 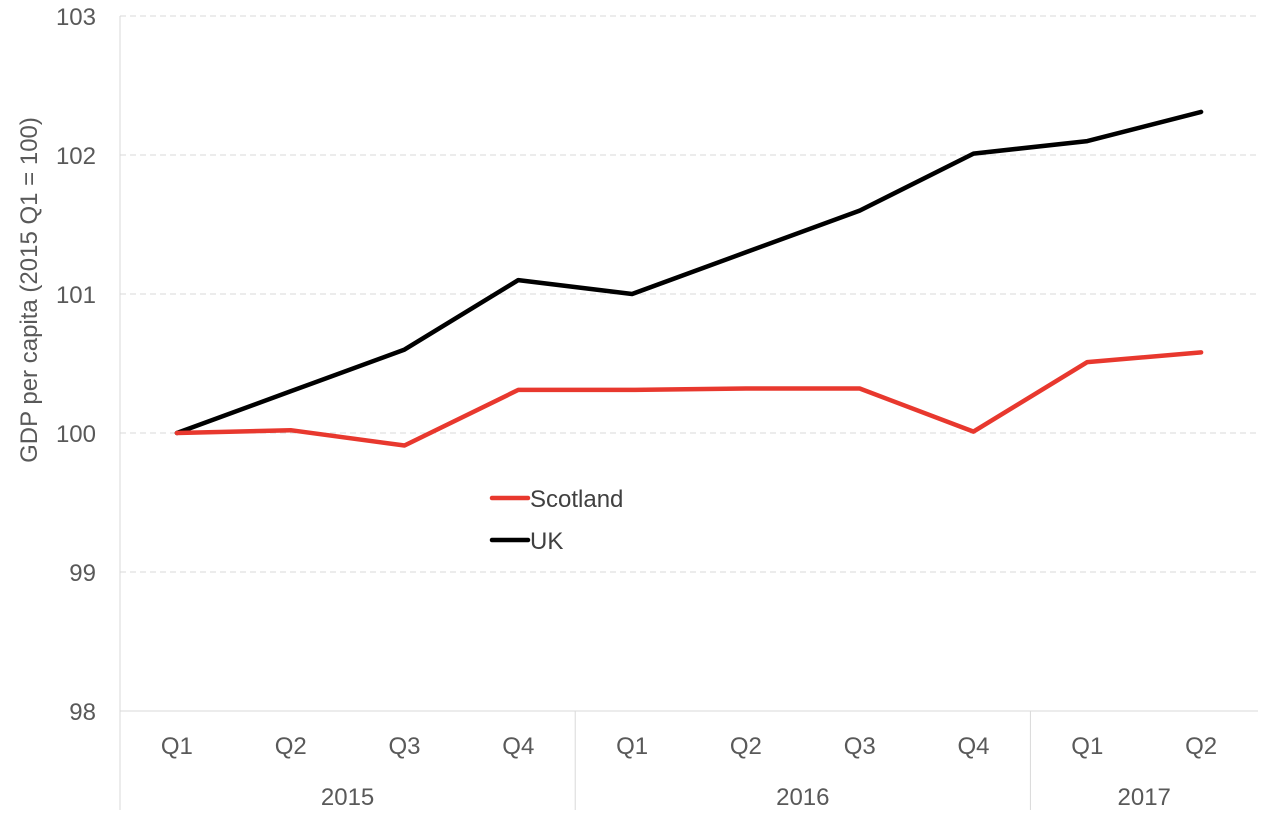 I want to click on legend-label-uk: UK, so click(x=546, y=541).